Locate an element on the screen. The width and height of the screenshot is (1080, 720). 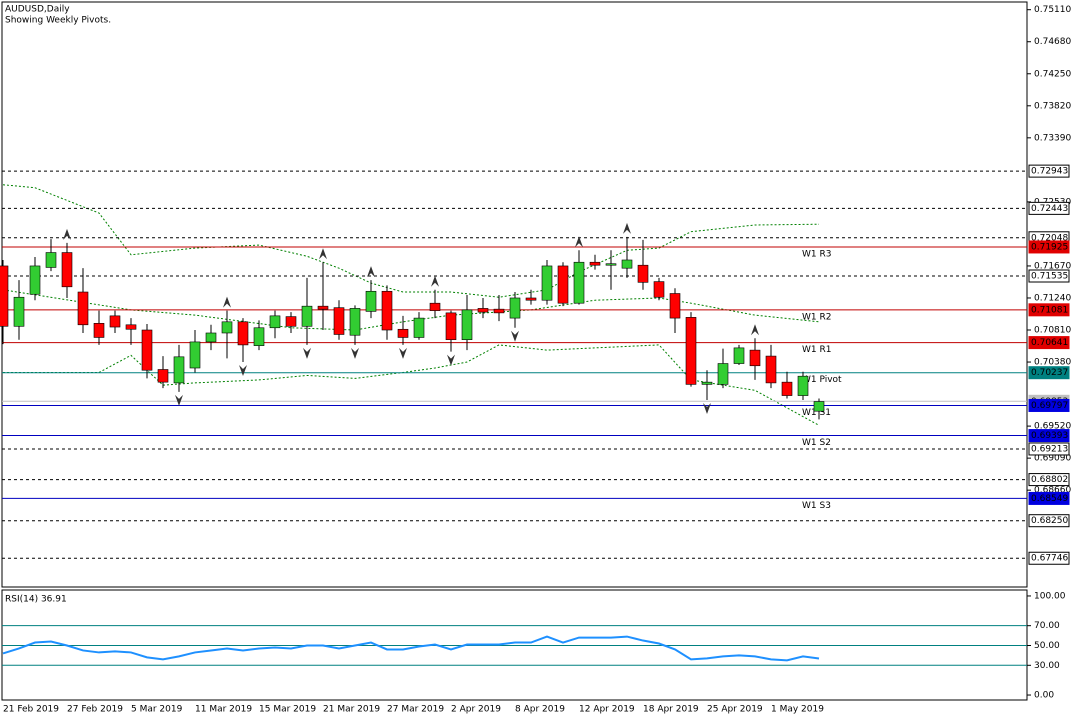
x-tick-label: 11 Mar 2019 is located at coordinates (223, 710).